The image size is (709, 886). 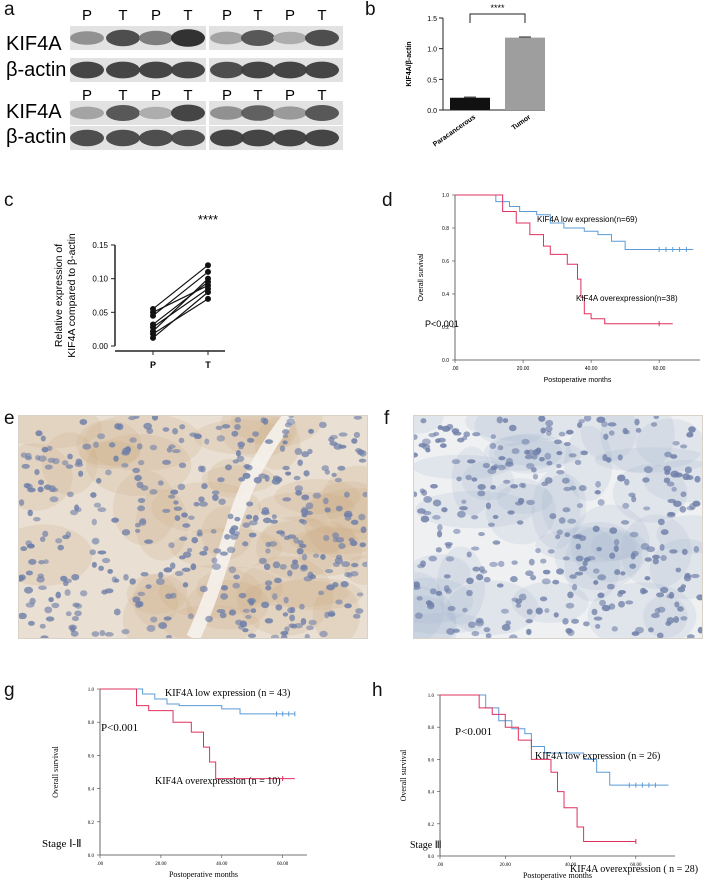 What do you see at coordinates (91, 690) in the screenshot?
I see `y-tick-label: 1.0` at bounding box center [91, 690].